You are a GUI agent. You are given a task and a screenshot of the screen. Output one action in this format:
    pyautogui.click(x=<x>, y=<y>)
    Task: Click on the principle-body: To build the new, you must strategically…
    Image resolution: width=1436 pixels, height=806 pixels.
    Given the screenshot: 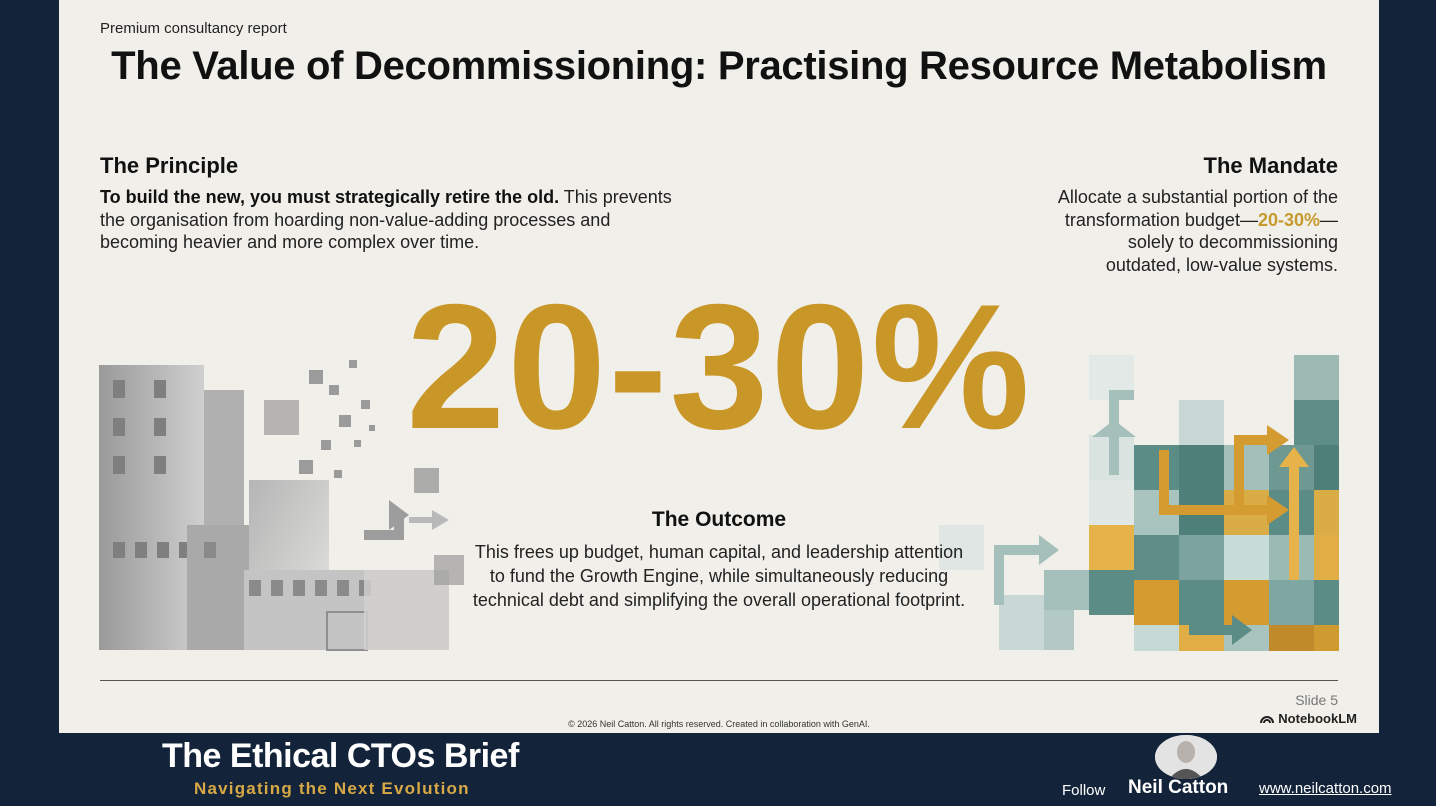 What is the action you would take?
    pyautogui.click(x=390, y=220)
    